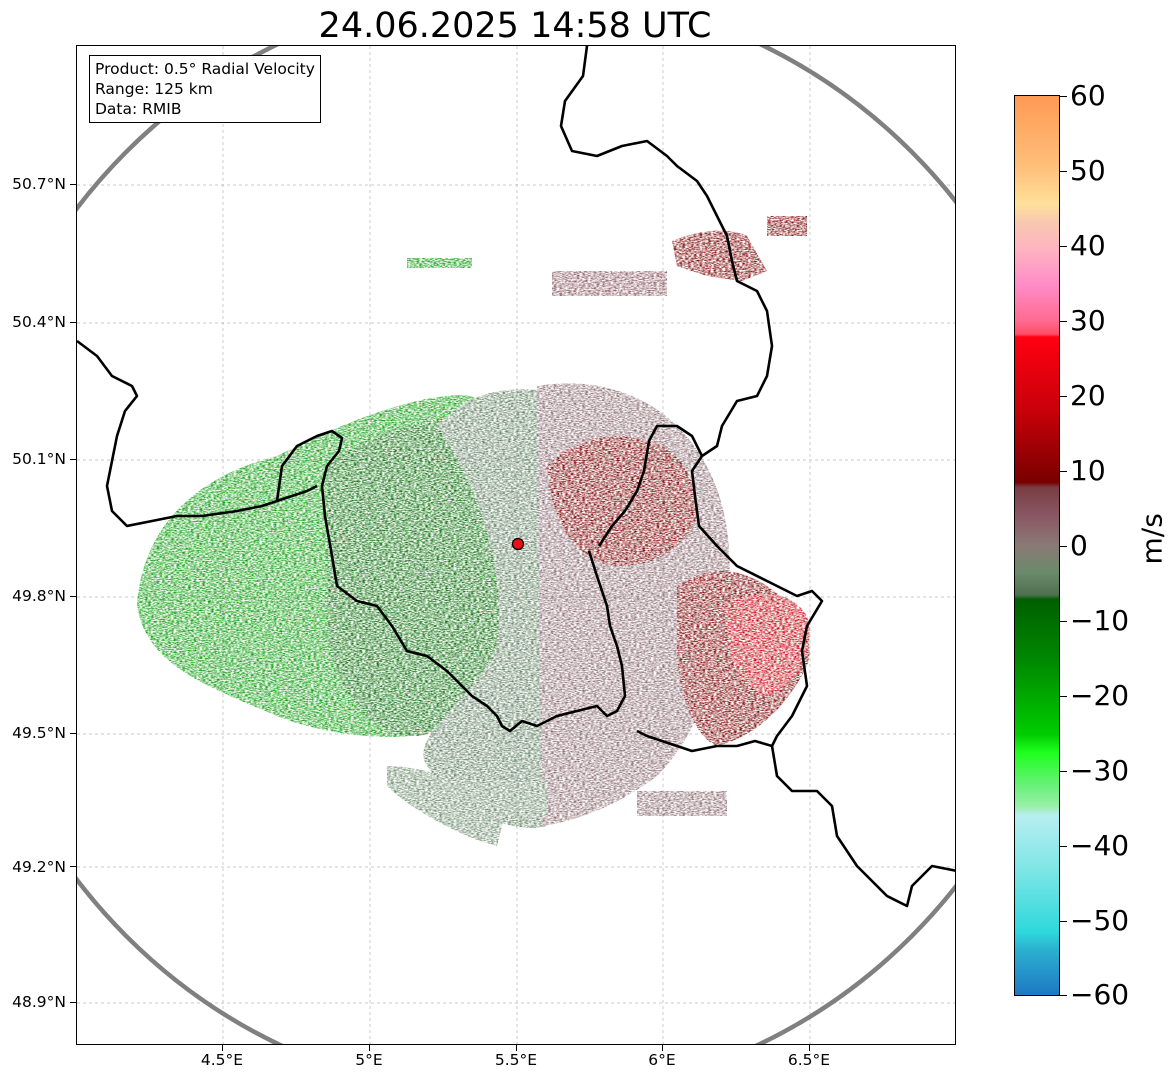  Describe the element at coordinates (1079, 545) in the screenshot. I see `colorbar-tick-label: 0` at that location.